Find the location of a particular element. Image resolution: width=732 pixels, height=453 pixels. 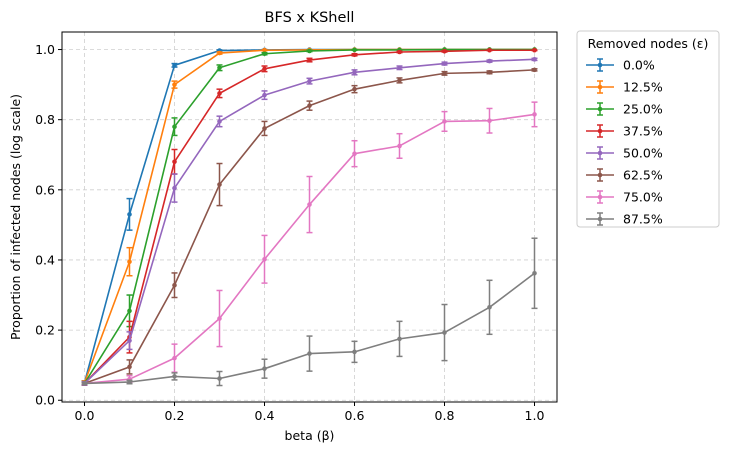

x-tick-label: 0.6 is located at coordinates (355, 415).